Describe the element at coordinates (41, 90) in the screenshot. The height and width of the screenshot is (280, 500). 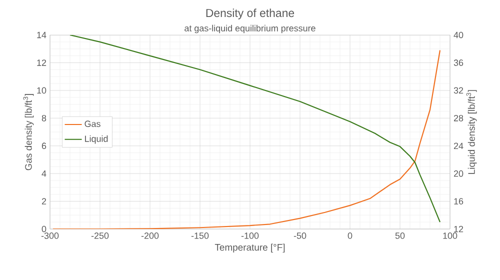
I see `y-tick-label: 10` at that location.